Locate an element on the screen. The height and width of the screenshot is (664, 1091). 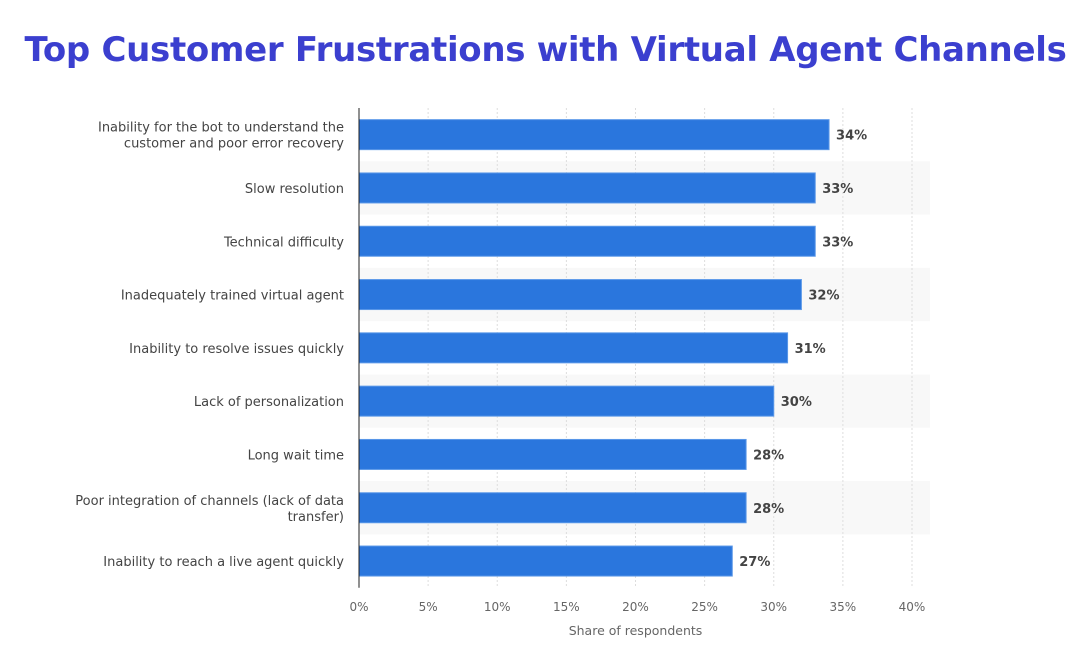
x-tick-label: 35% is located at coordinates (843, 607).